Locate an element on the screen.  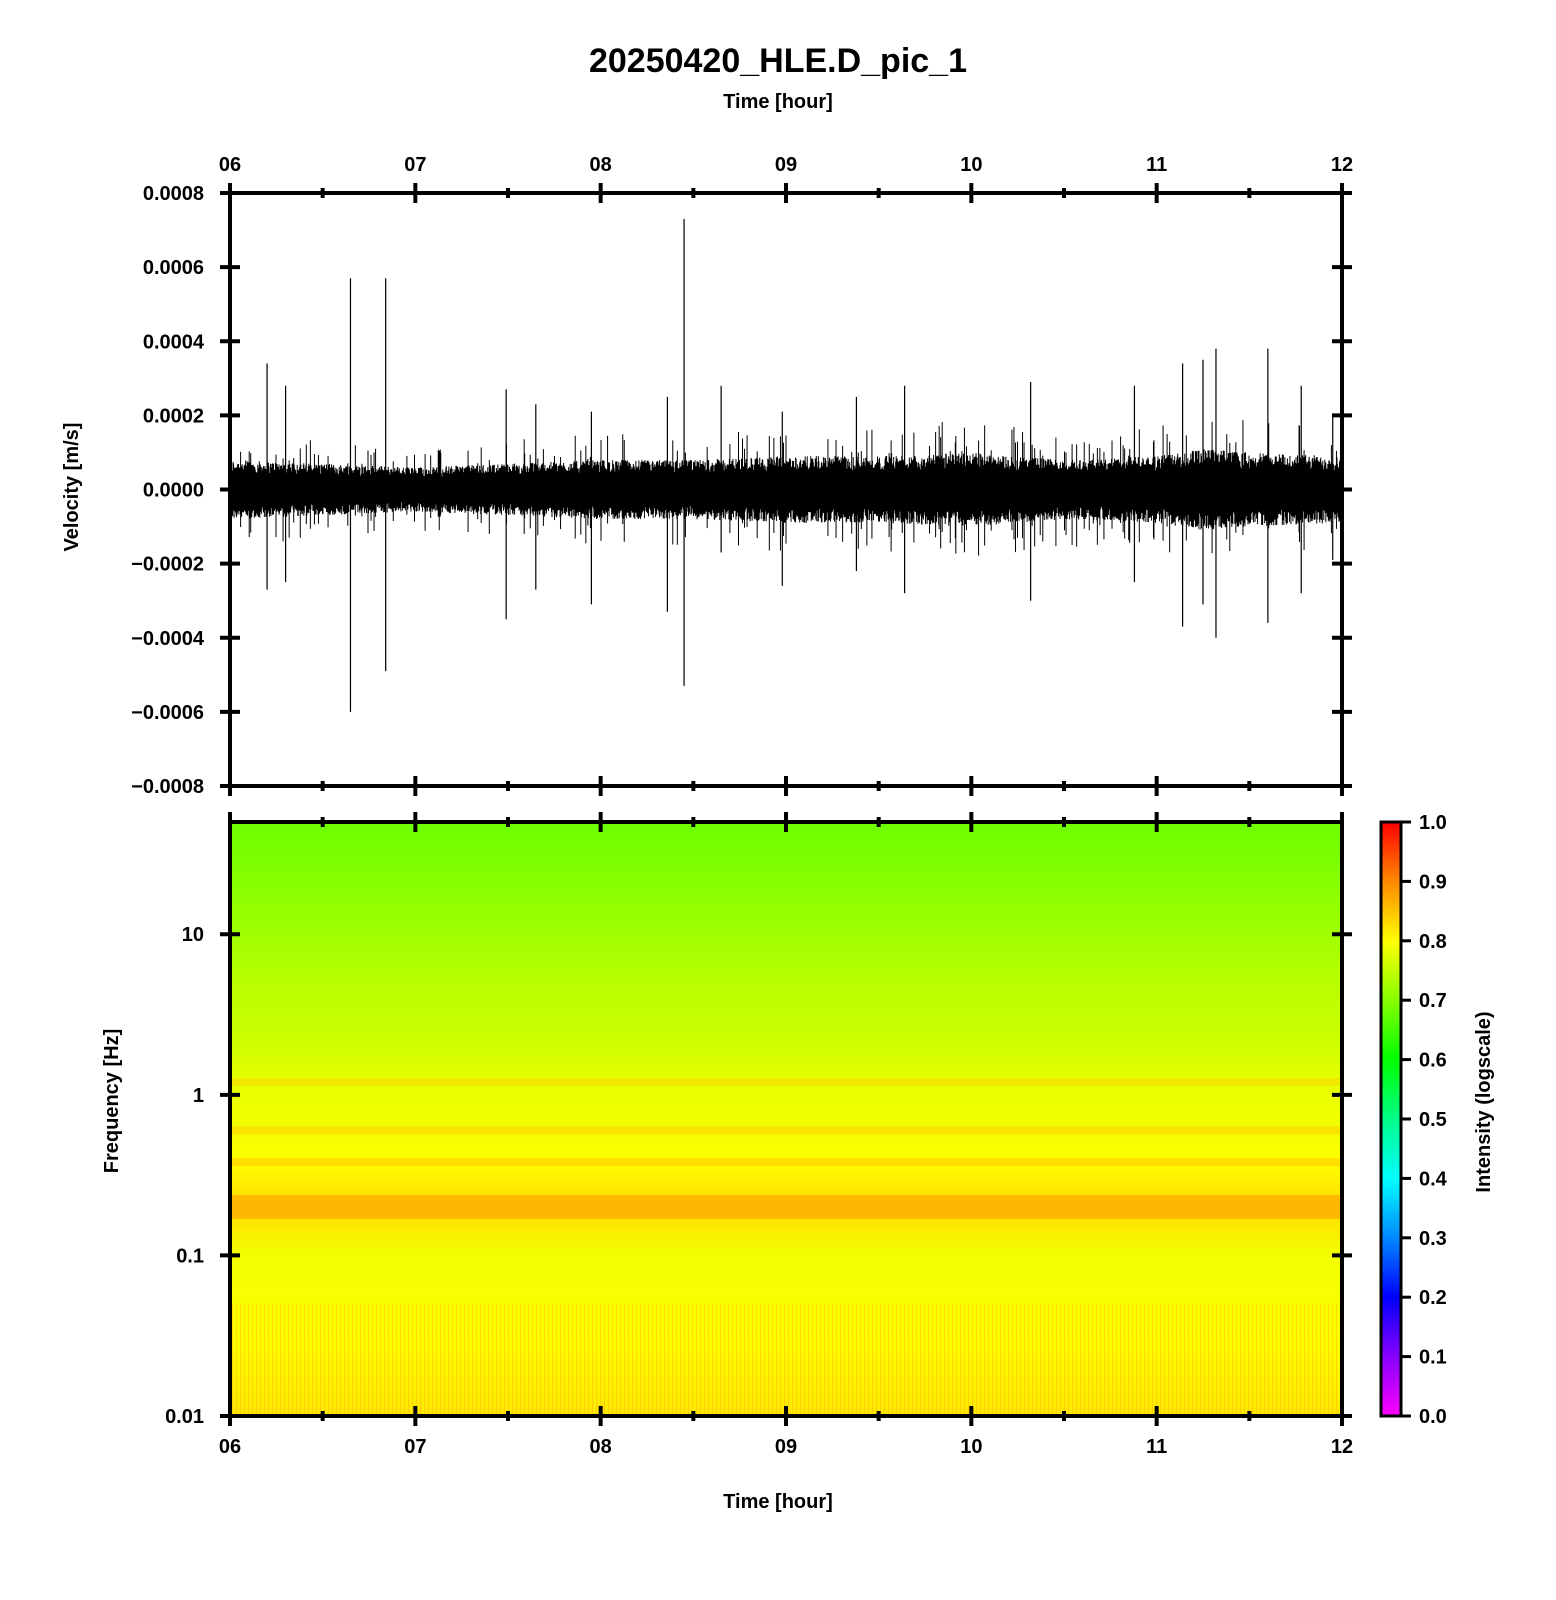
bottom-x-tick-label: 07 is located at coordinates (415, 1447).